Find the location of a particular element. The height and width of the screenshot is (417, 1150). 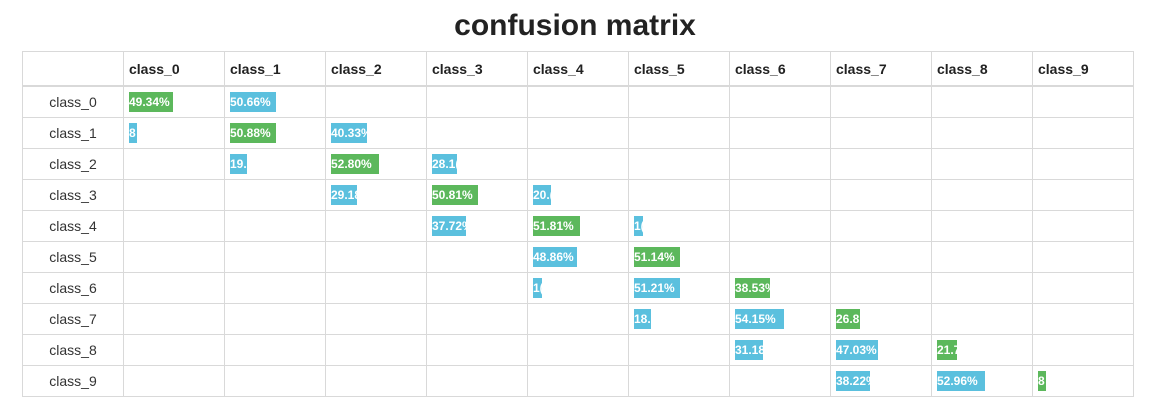

matrix-cell-class_1-class_0: 8 is located at coordinates (174, 133).